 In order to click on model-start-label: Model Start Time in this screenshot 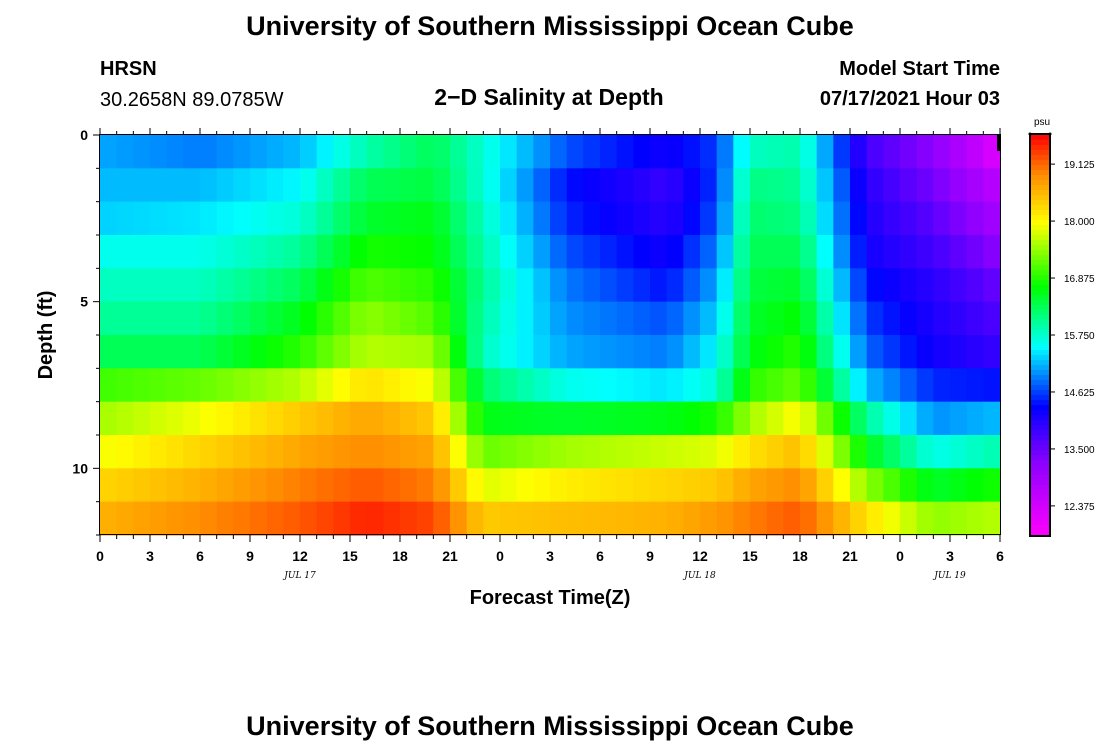, I will do `click(919, 69)`.